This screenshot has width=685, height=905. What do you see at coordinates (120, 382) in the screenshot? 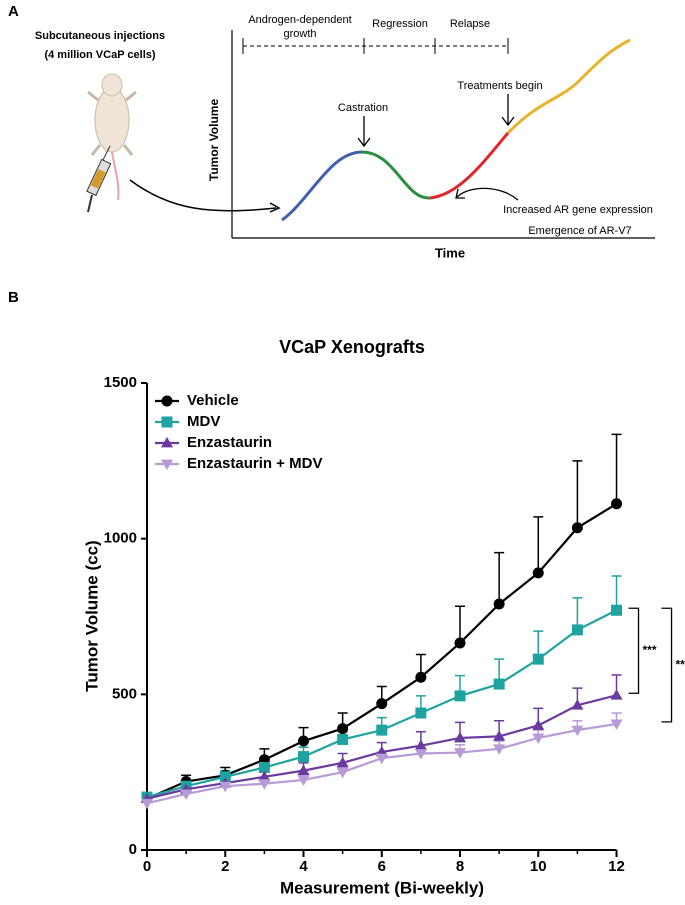
I see `y-tick-label: 1500` at bounding box center [120, 382].